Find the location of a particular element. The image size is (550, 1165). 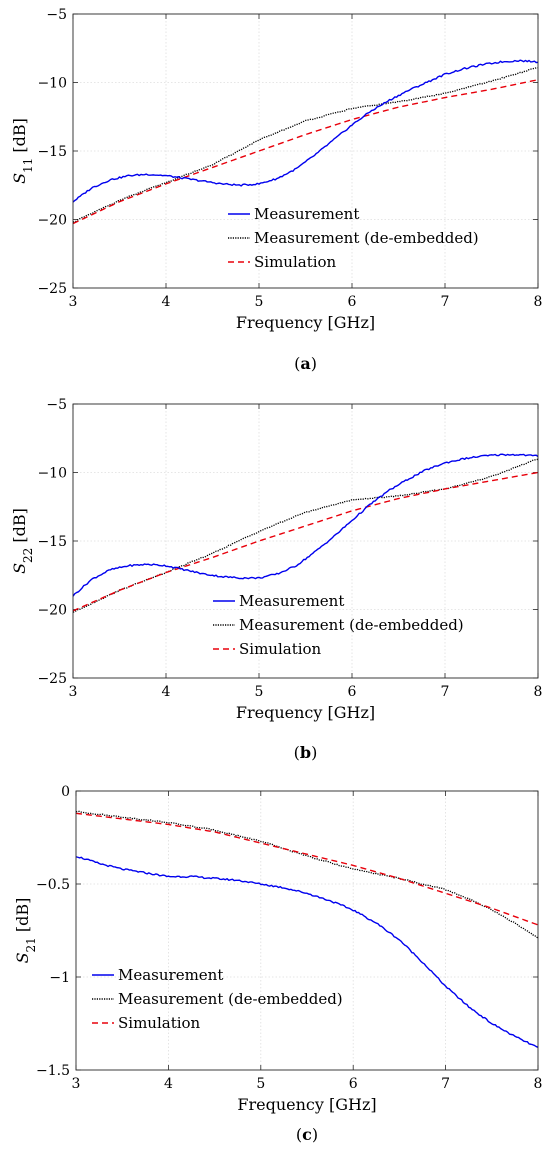

y-axis-label: S22 [dB] is located at coordinates (22, 541).